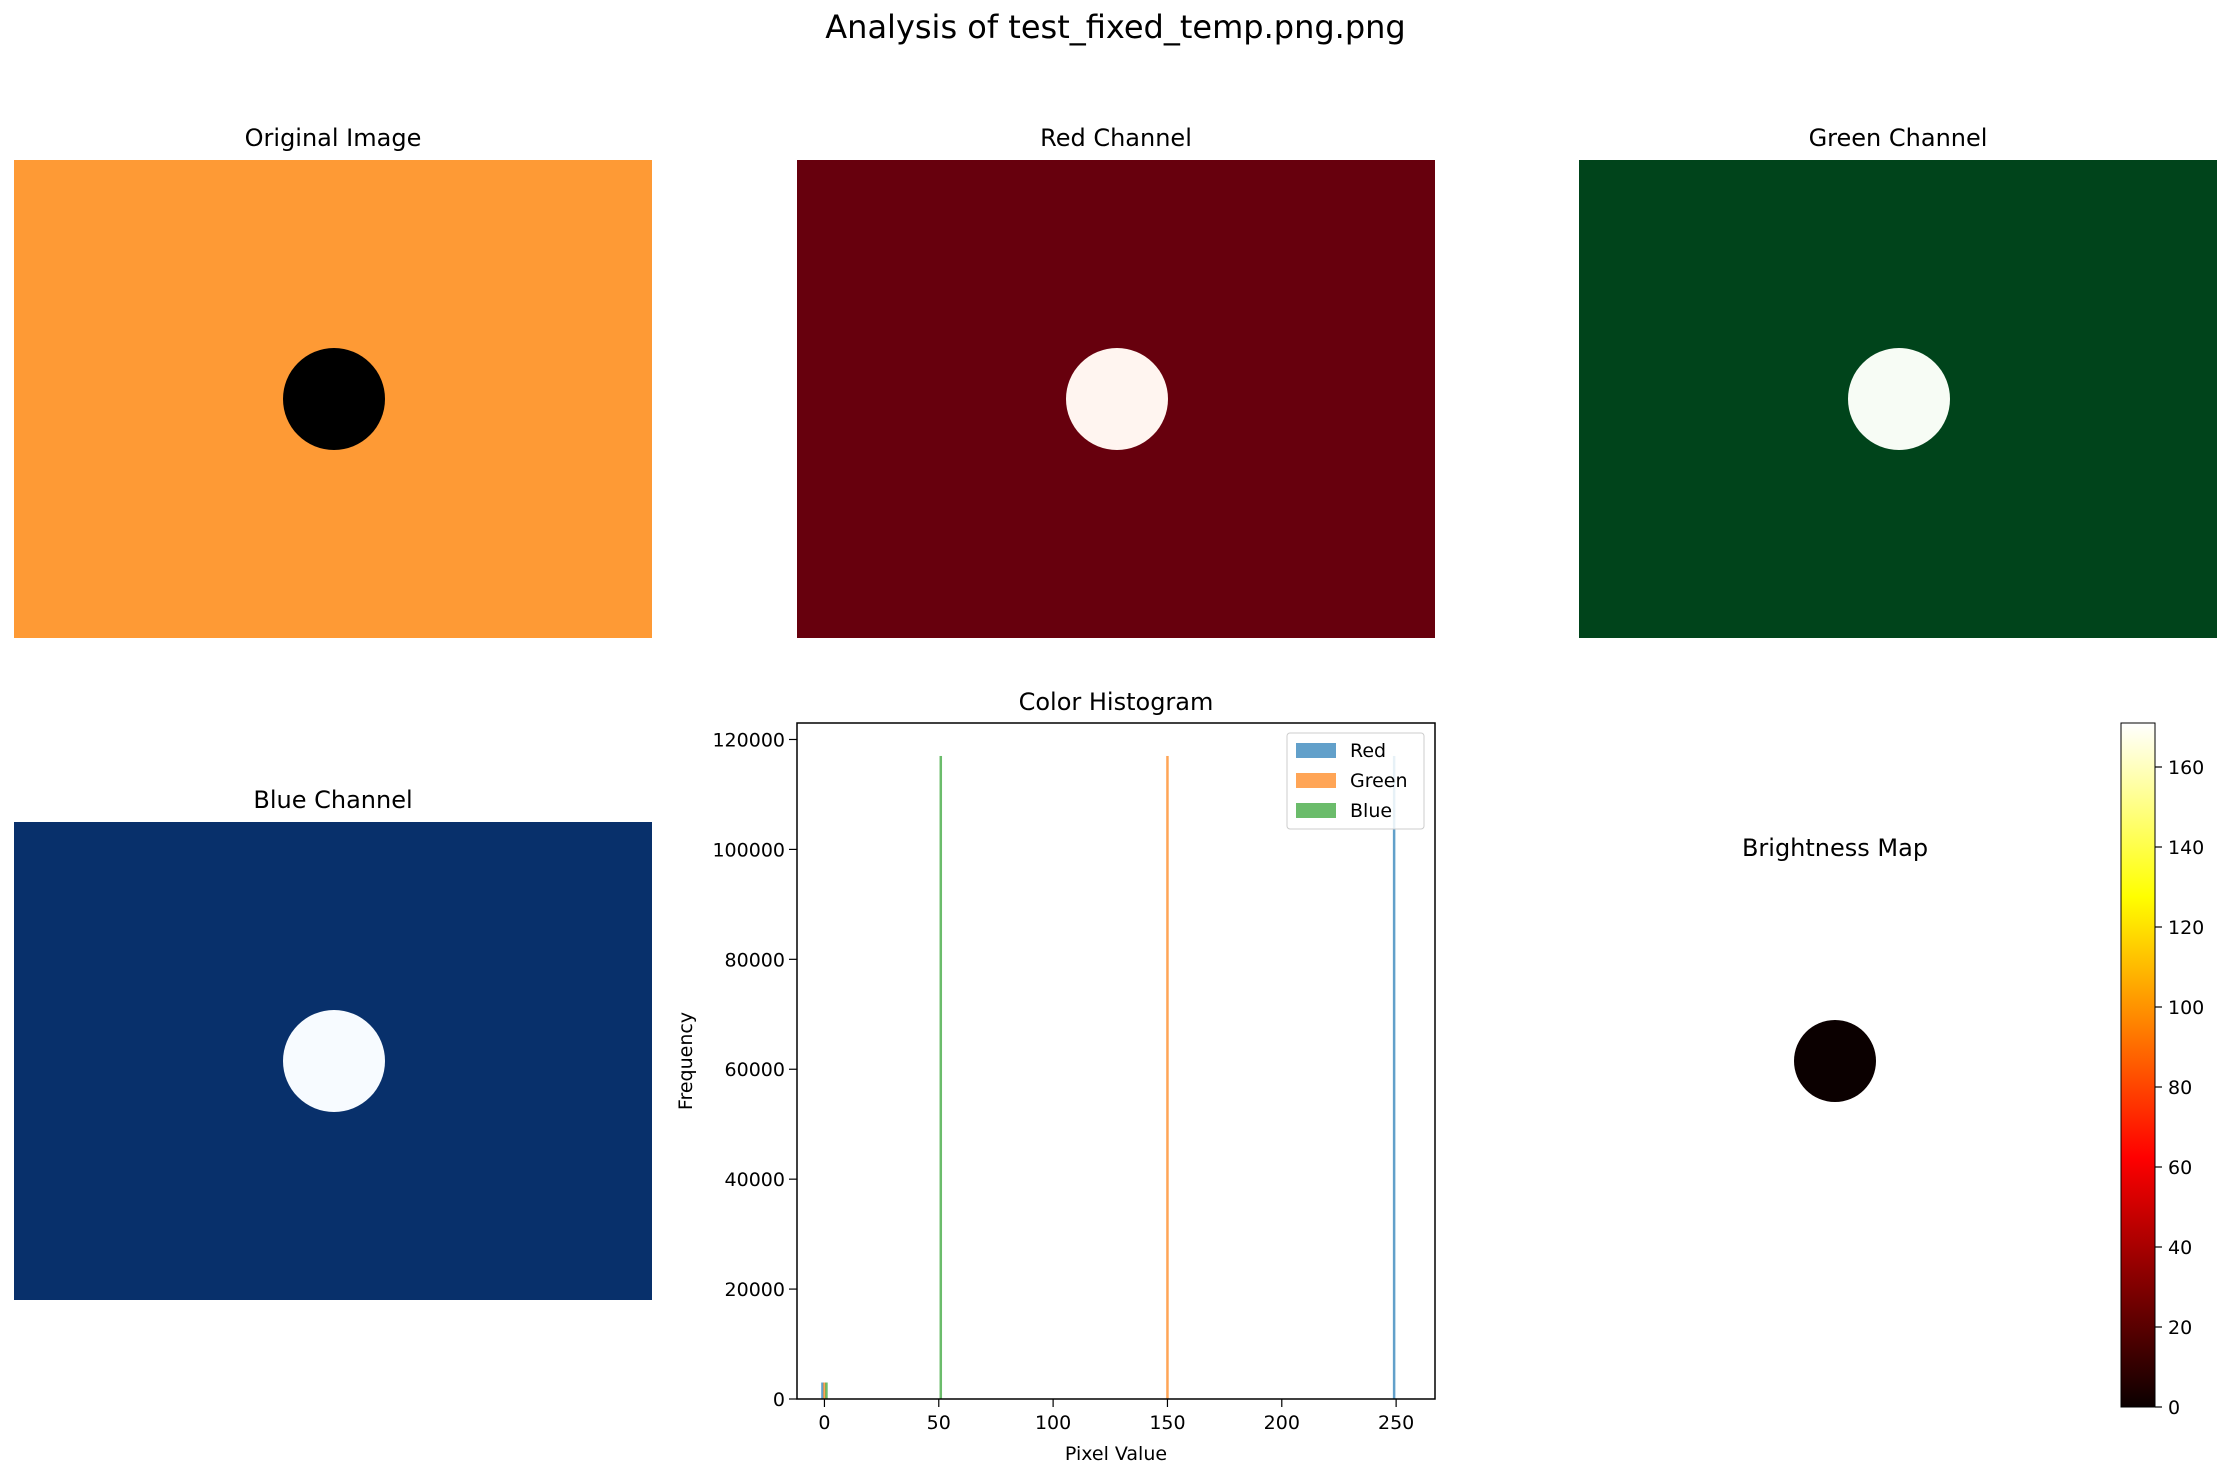  I want to click on histogram-x-tick-label: 50, so click(939, 1423).